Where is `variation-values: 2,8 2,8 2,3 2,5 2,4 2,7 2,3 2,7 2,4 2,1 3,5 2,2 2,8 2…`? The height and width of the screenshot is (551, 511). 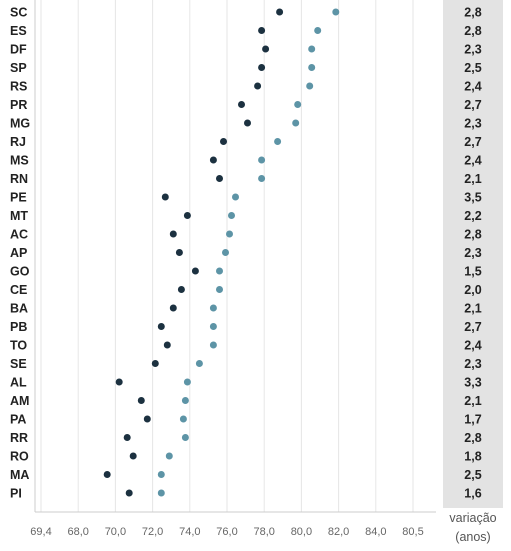
variation-values: 2,8 2,8 2,3 2,5 2,4 2,7 2,3 2,7 2,4 2,1 3,5 2,2 2,8 2… is located at coordinates (472, 253).